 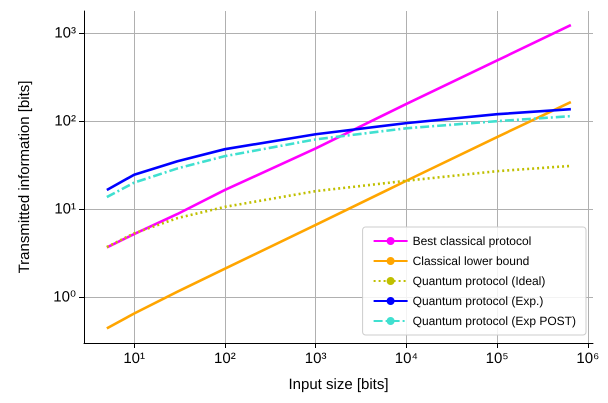 I want to click on legend-label: Classical lower bound, so click(x=471, y=261).